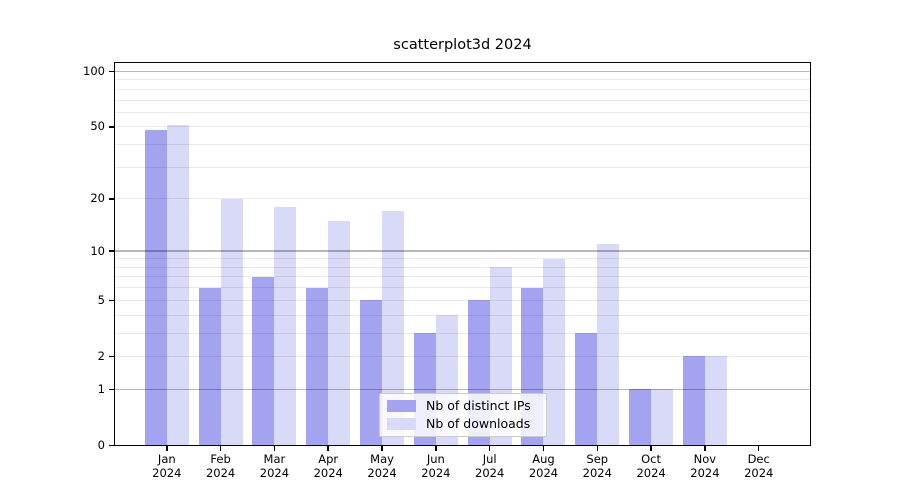 The height and width of the screenshot is (500, 900). What do you see at coordinates (97, 126) in the screenshot?
I see `y-tick-label: 50` at bounding box center [97, 126].